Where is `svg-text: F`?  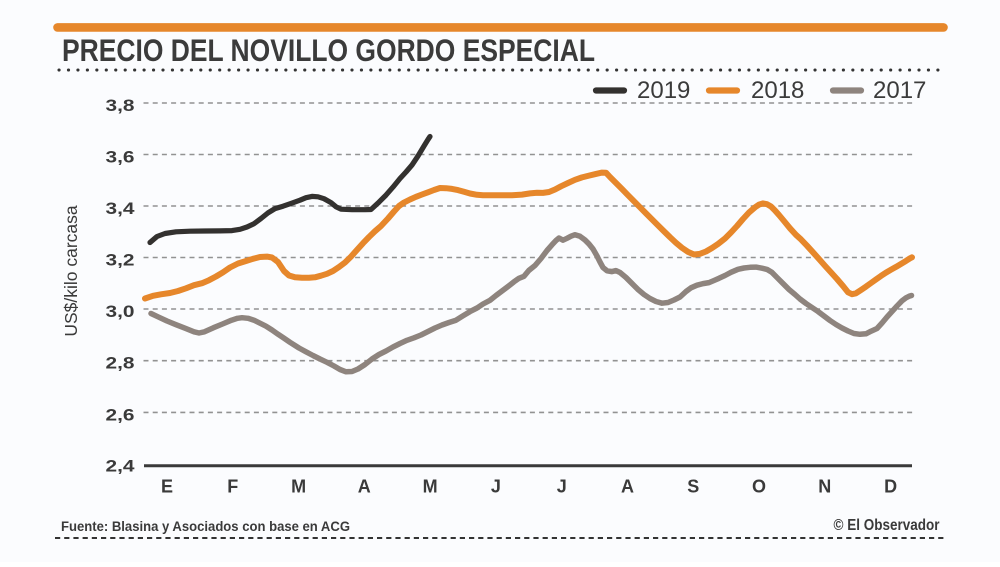 svg-text: F is located at coordinates (232, 487).